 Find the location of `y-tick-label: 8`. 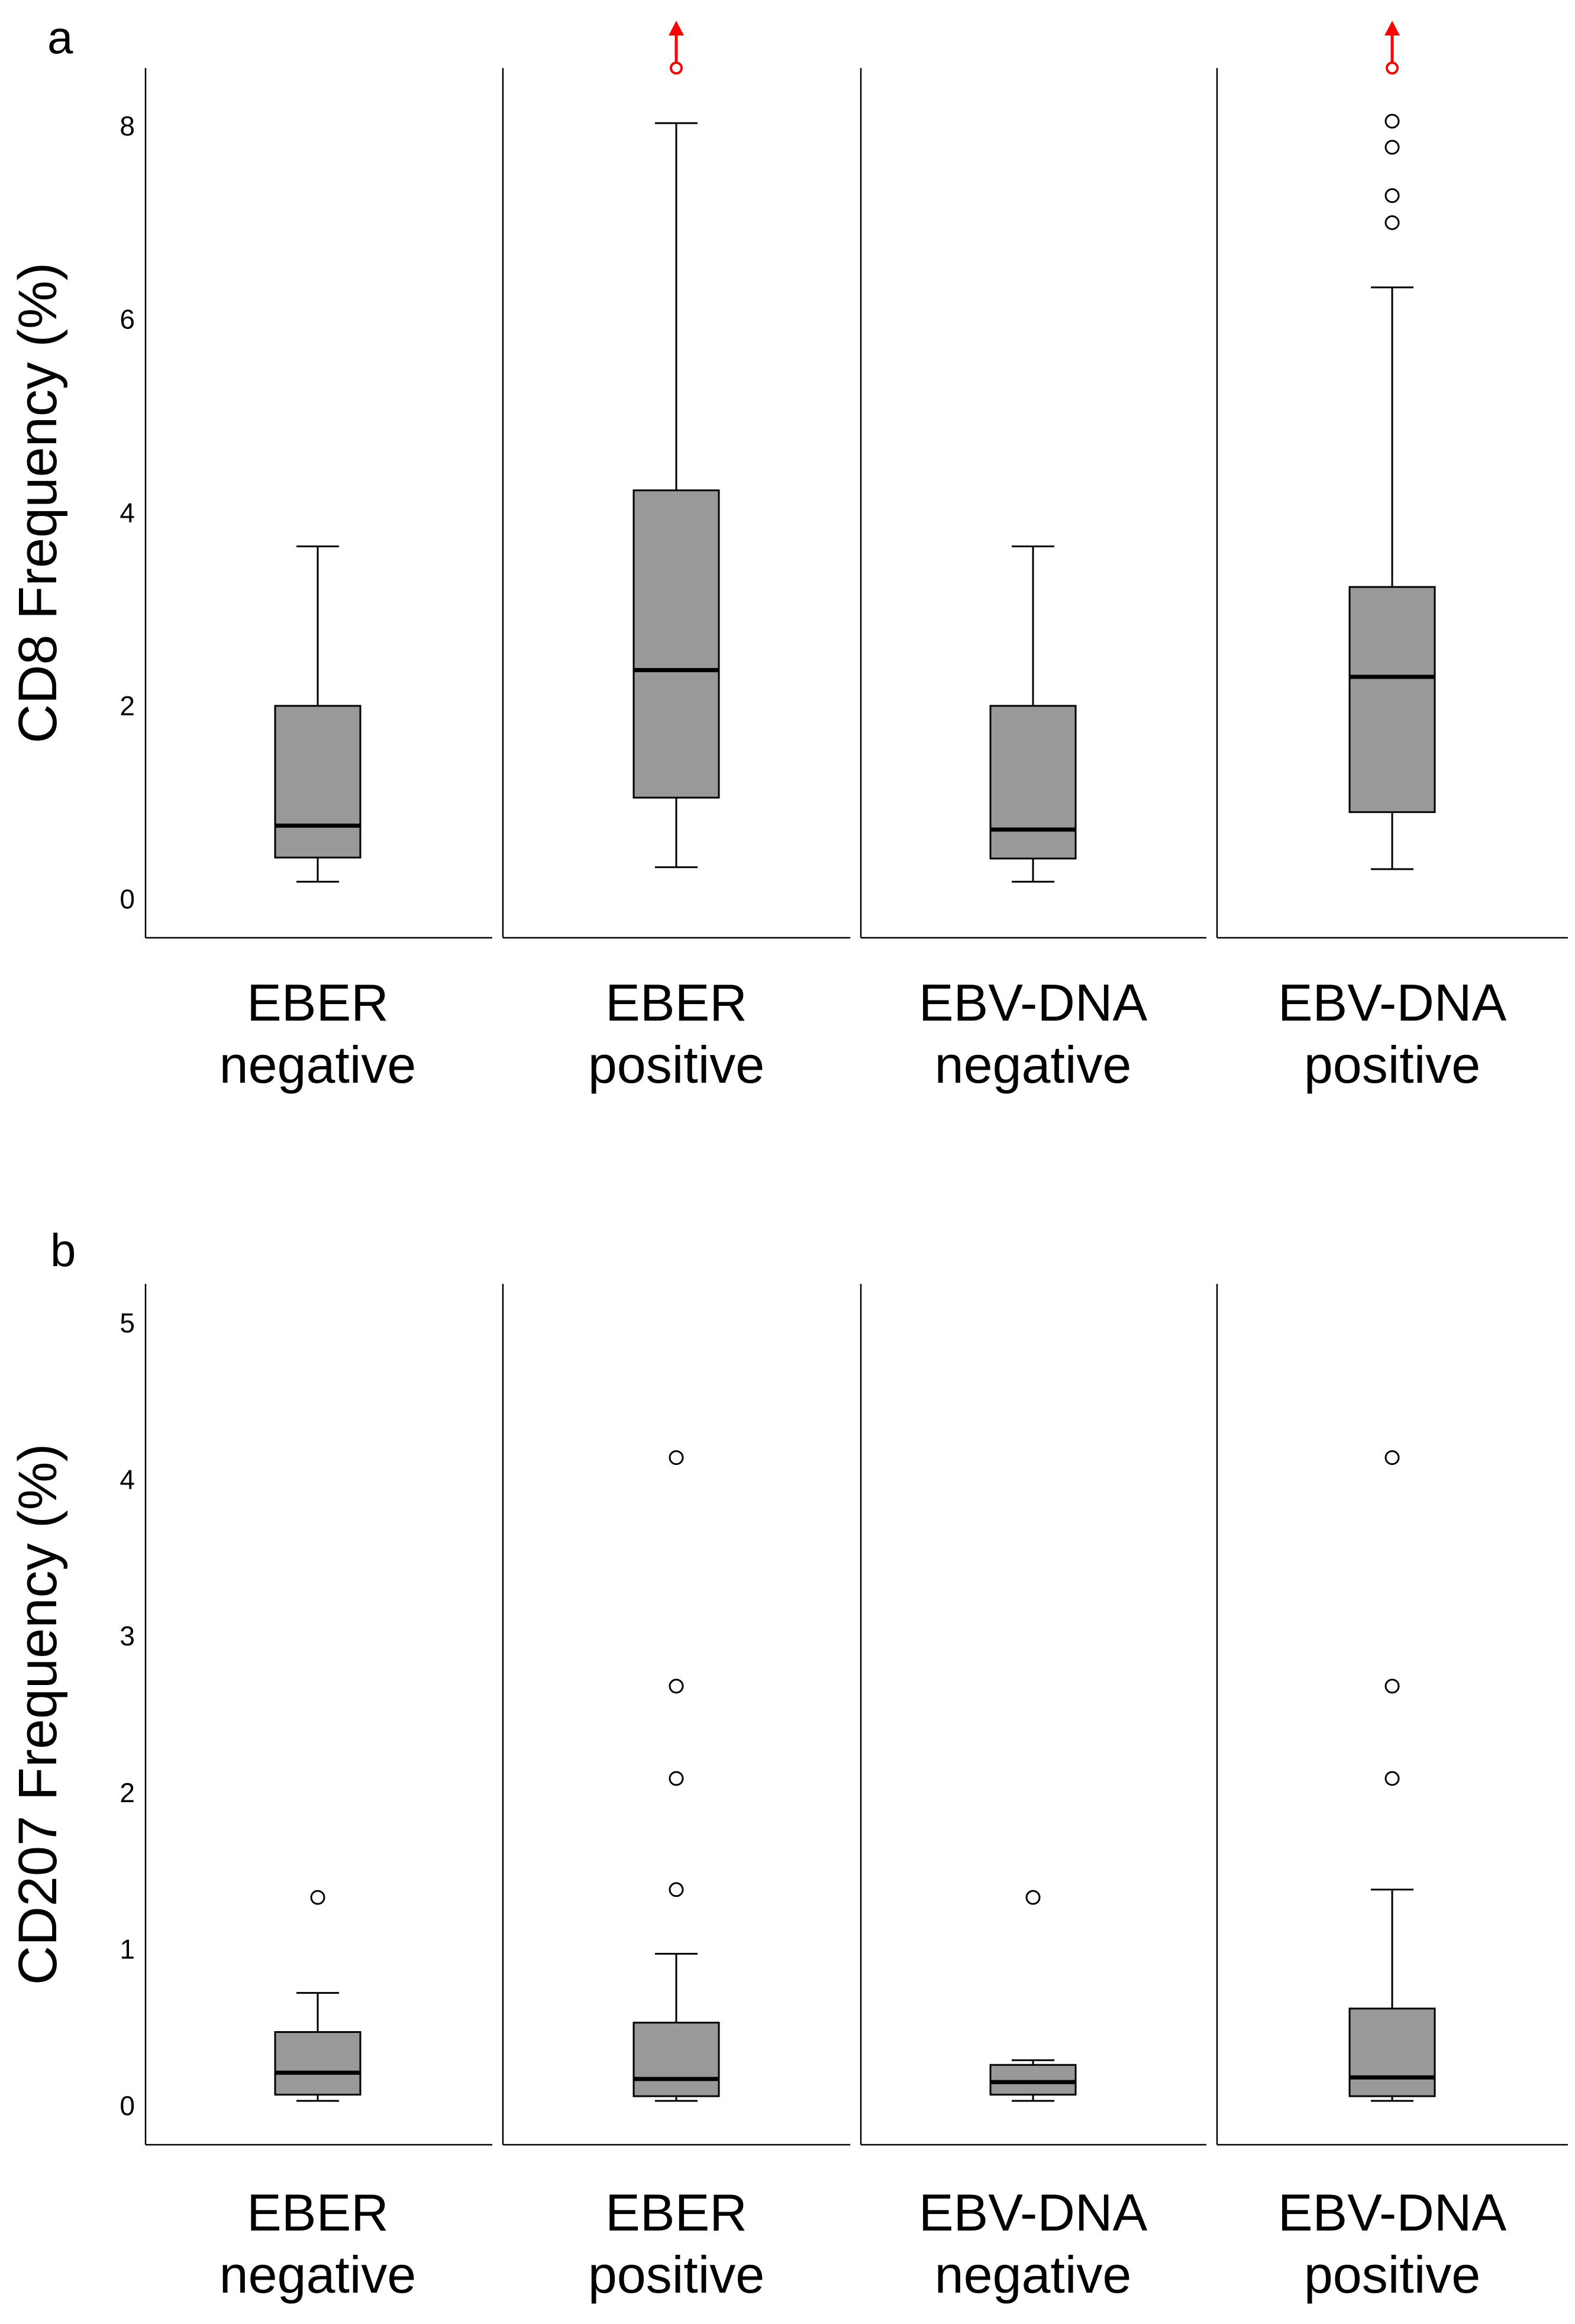

y-tick-label: 8 is located at coordinates (127, 126).